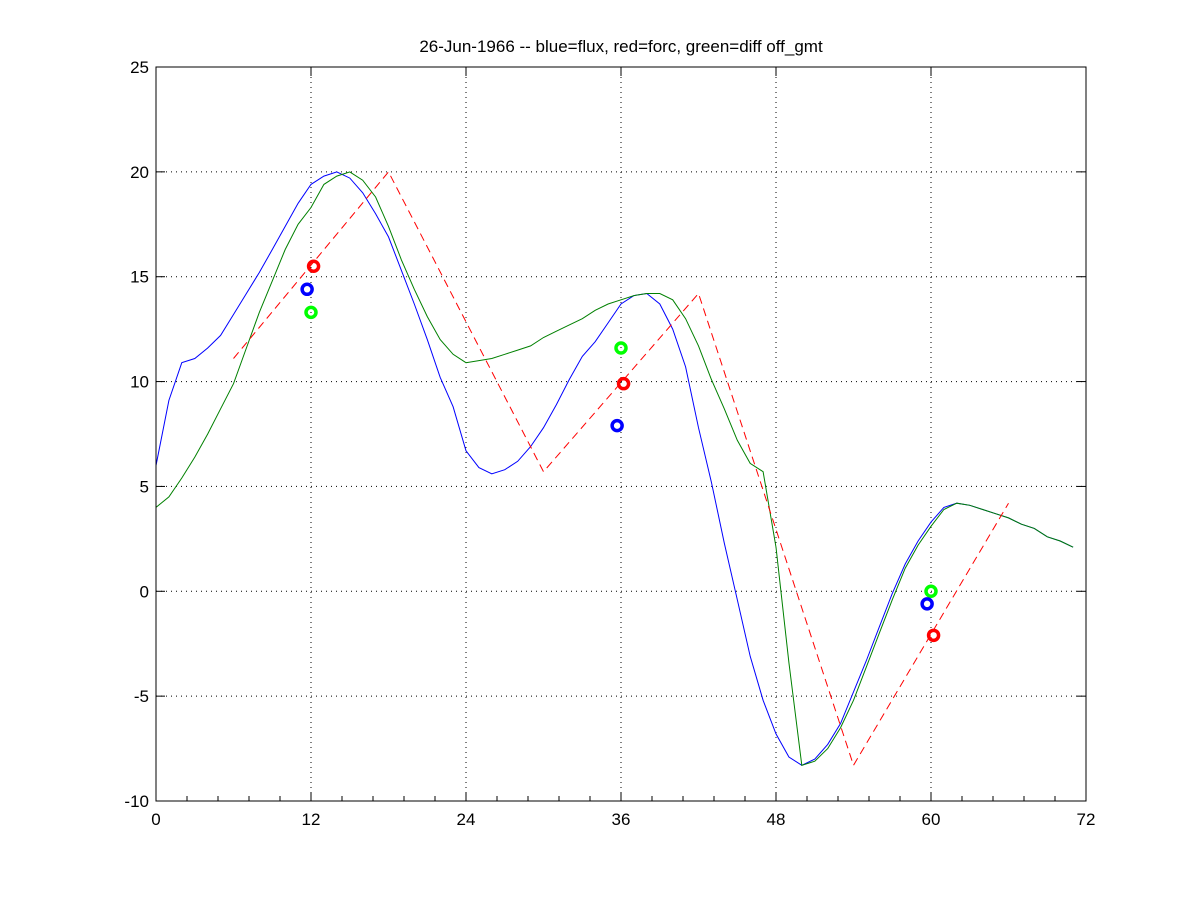 The width and height of the screenshot is (1200, 900). I want to click on x-tick-label: 0, so click(155, 819).